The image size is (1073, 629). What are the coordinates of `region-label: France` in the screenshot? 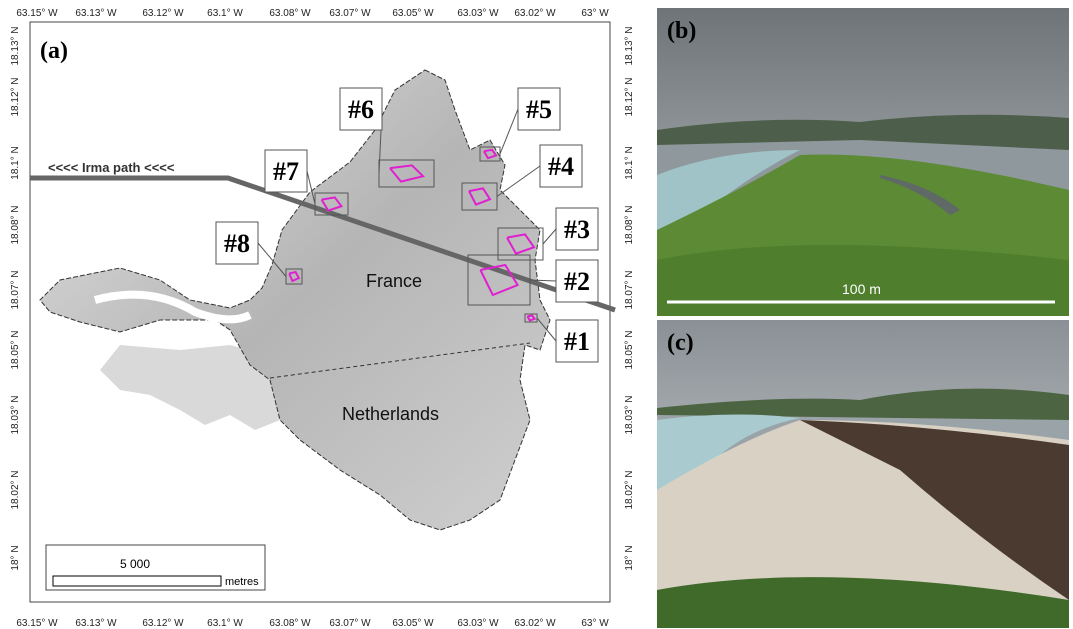 It's located at (394, 281).